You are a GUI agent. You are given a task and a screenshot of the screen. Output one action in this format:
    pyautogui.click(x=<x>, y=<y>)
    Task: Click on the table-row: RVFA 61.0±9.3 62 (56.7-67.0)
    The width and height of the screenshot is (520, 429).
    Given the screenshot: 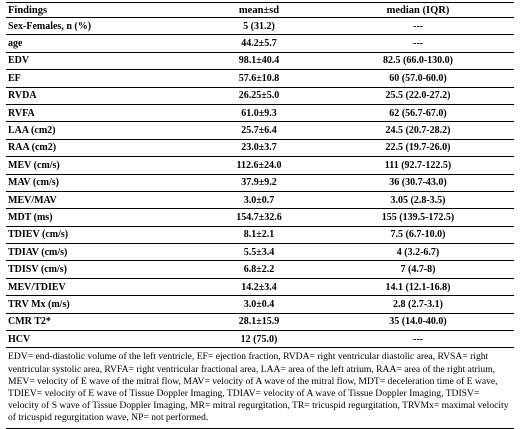 What is the action you would take?
    pyautogui.click(x=260, y=113)
    